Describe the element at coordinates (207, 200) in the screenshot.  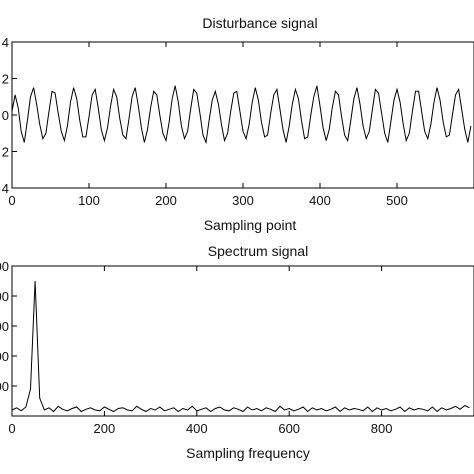
I see `x-tick-labels: 0 100 200 300 400 500` at that location.